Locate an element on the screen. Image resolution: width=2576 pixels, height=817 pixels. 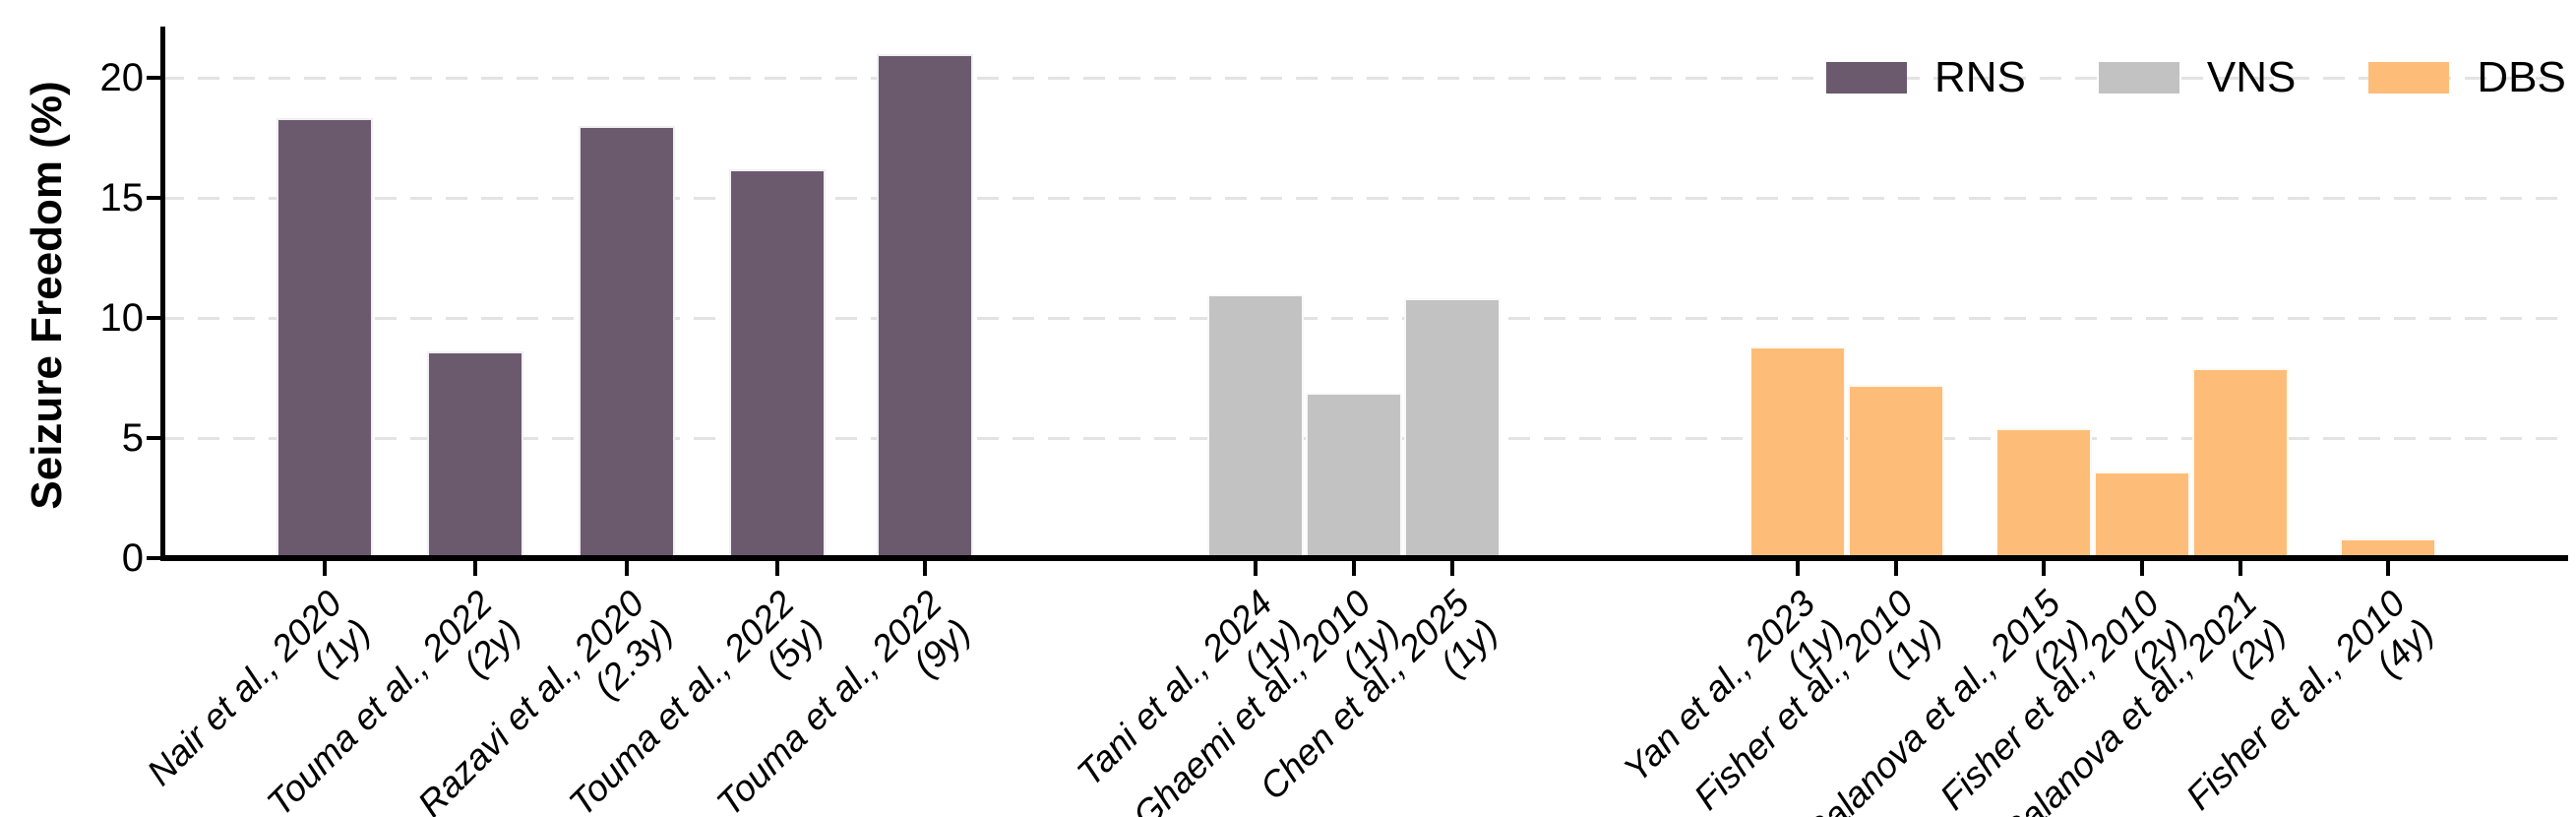
bar-dbs-yan-1y is located at coordinates (1797, 452).